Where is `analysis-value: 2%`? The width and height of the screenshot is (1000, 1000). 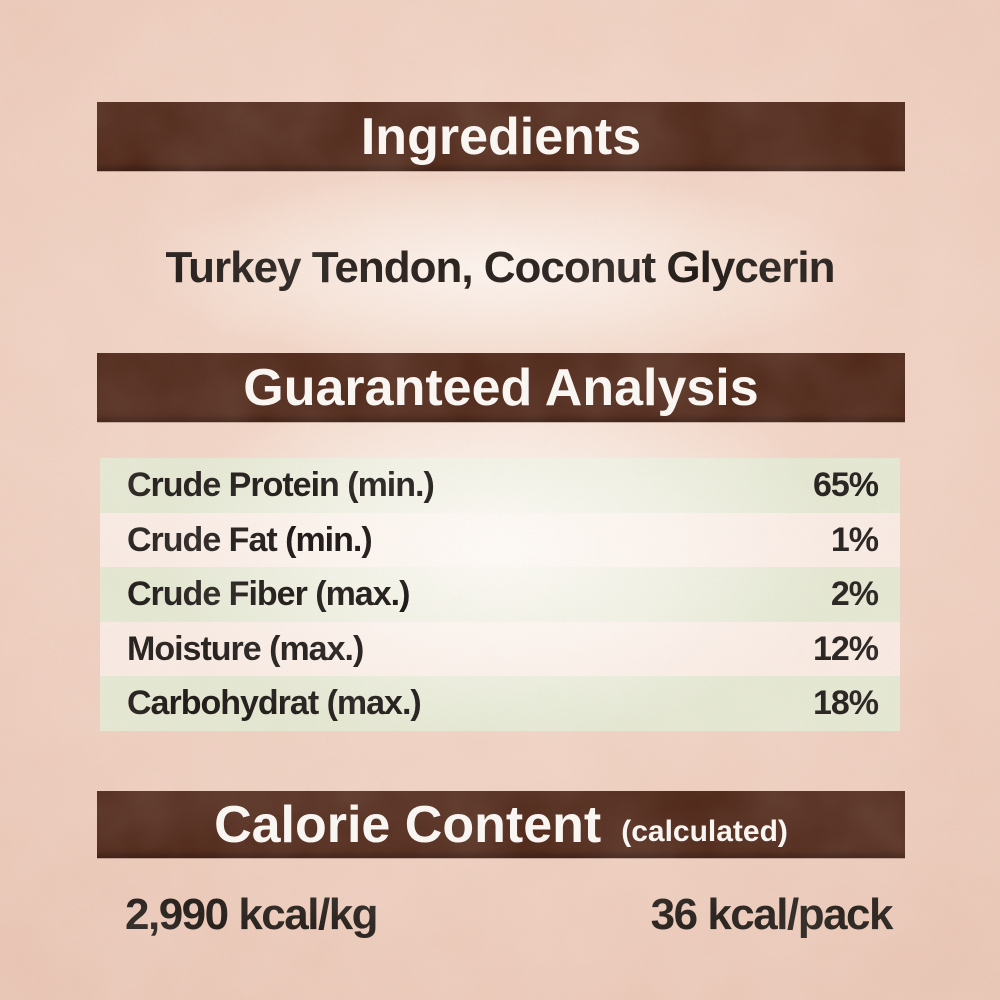
analysis-value: 2% is located at coordinates (854, 594).